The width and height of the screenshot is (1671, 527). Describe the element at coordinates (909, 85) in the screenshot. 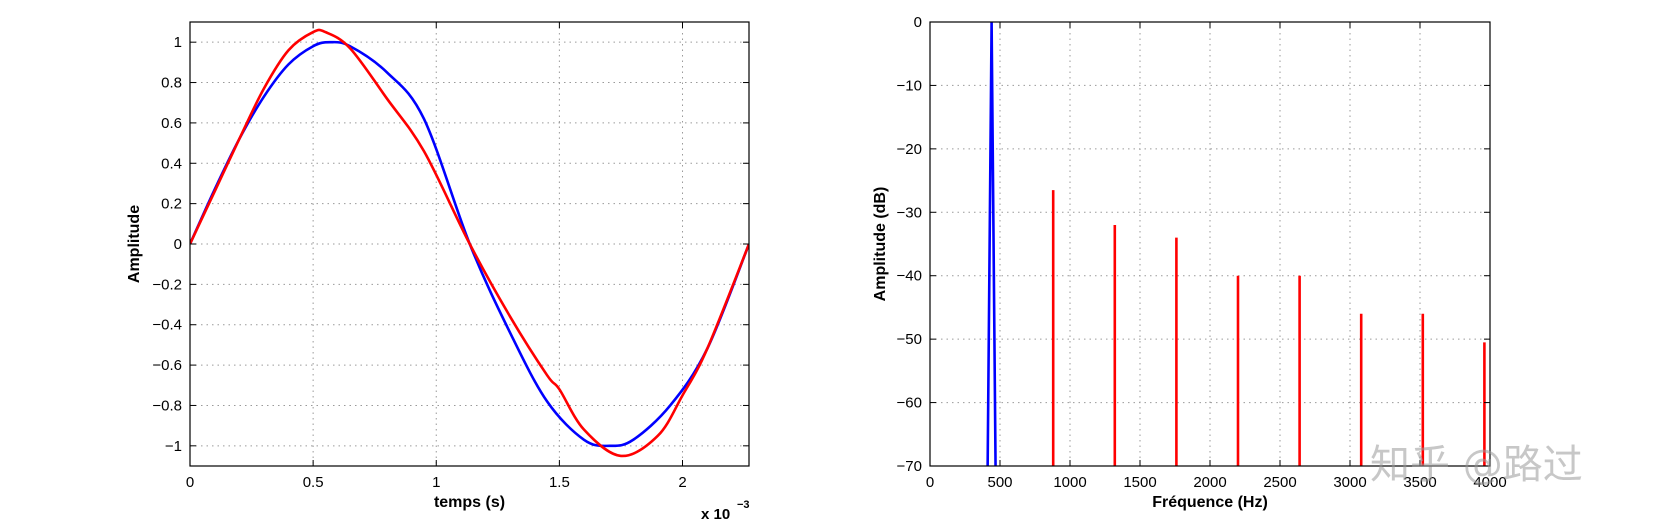

I see `y-tick-label: −10` at that location.